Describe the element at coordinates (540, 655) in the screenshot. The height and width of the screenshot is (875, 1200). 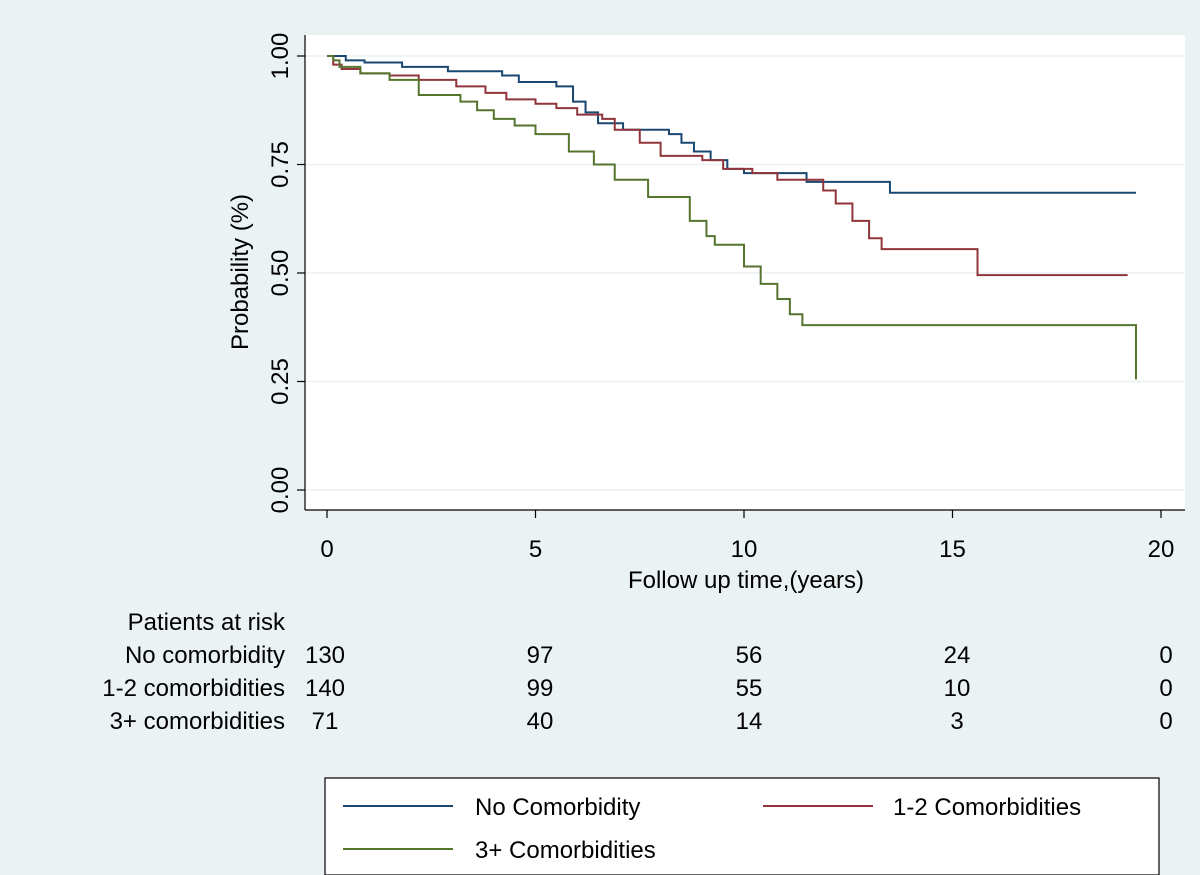
I see `risk-table-cell: 97` at that location.